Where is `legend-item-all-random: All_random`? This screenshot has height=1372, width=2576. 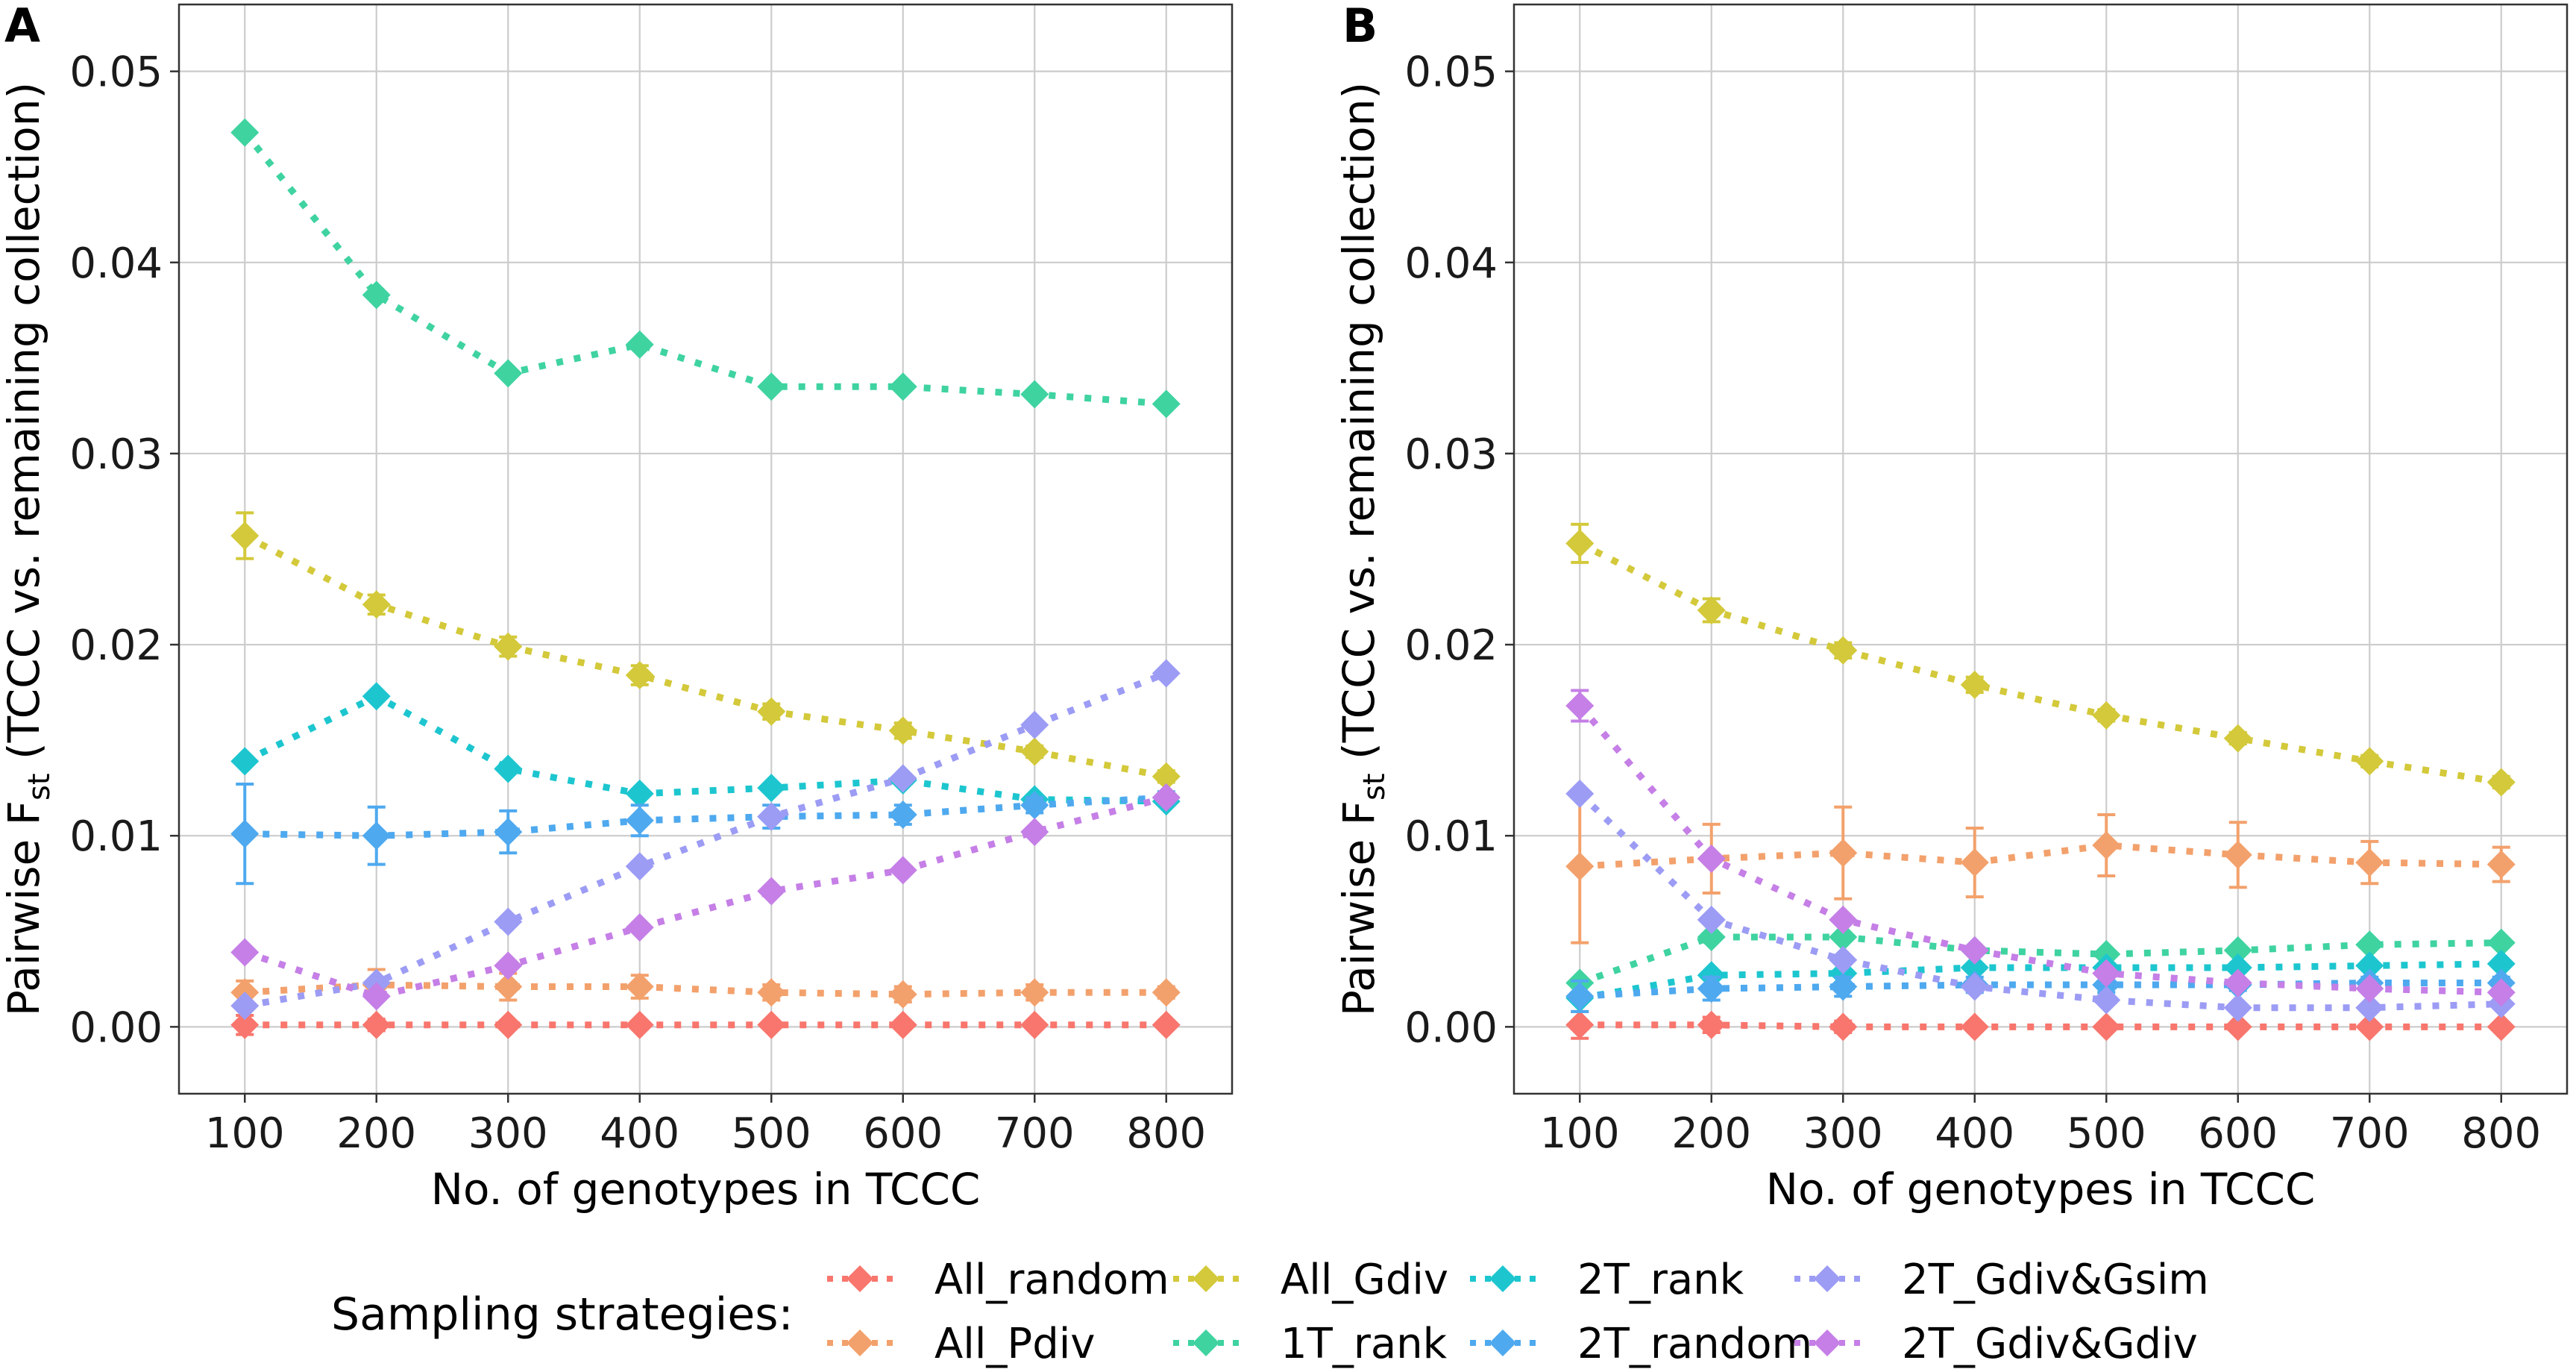
legend-item-all-random: All_random is located at coordinates (998, 1280).